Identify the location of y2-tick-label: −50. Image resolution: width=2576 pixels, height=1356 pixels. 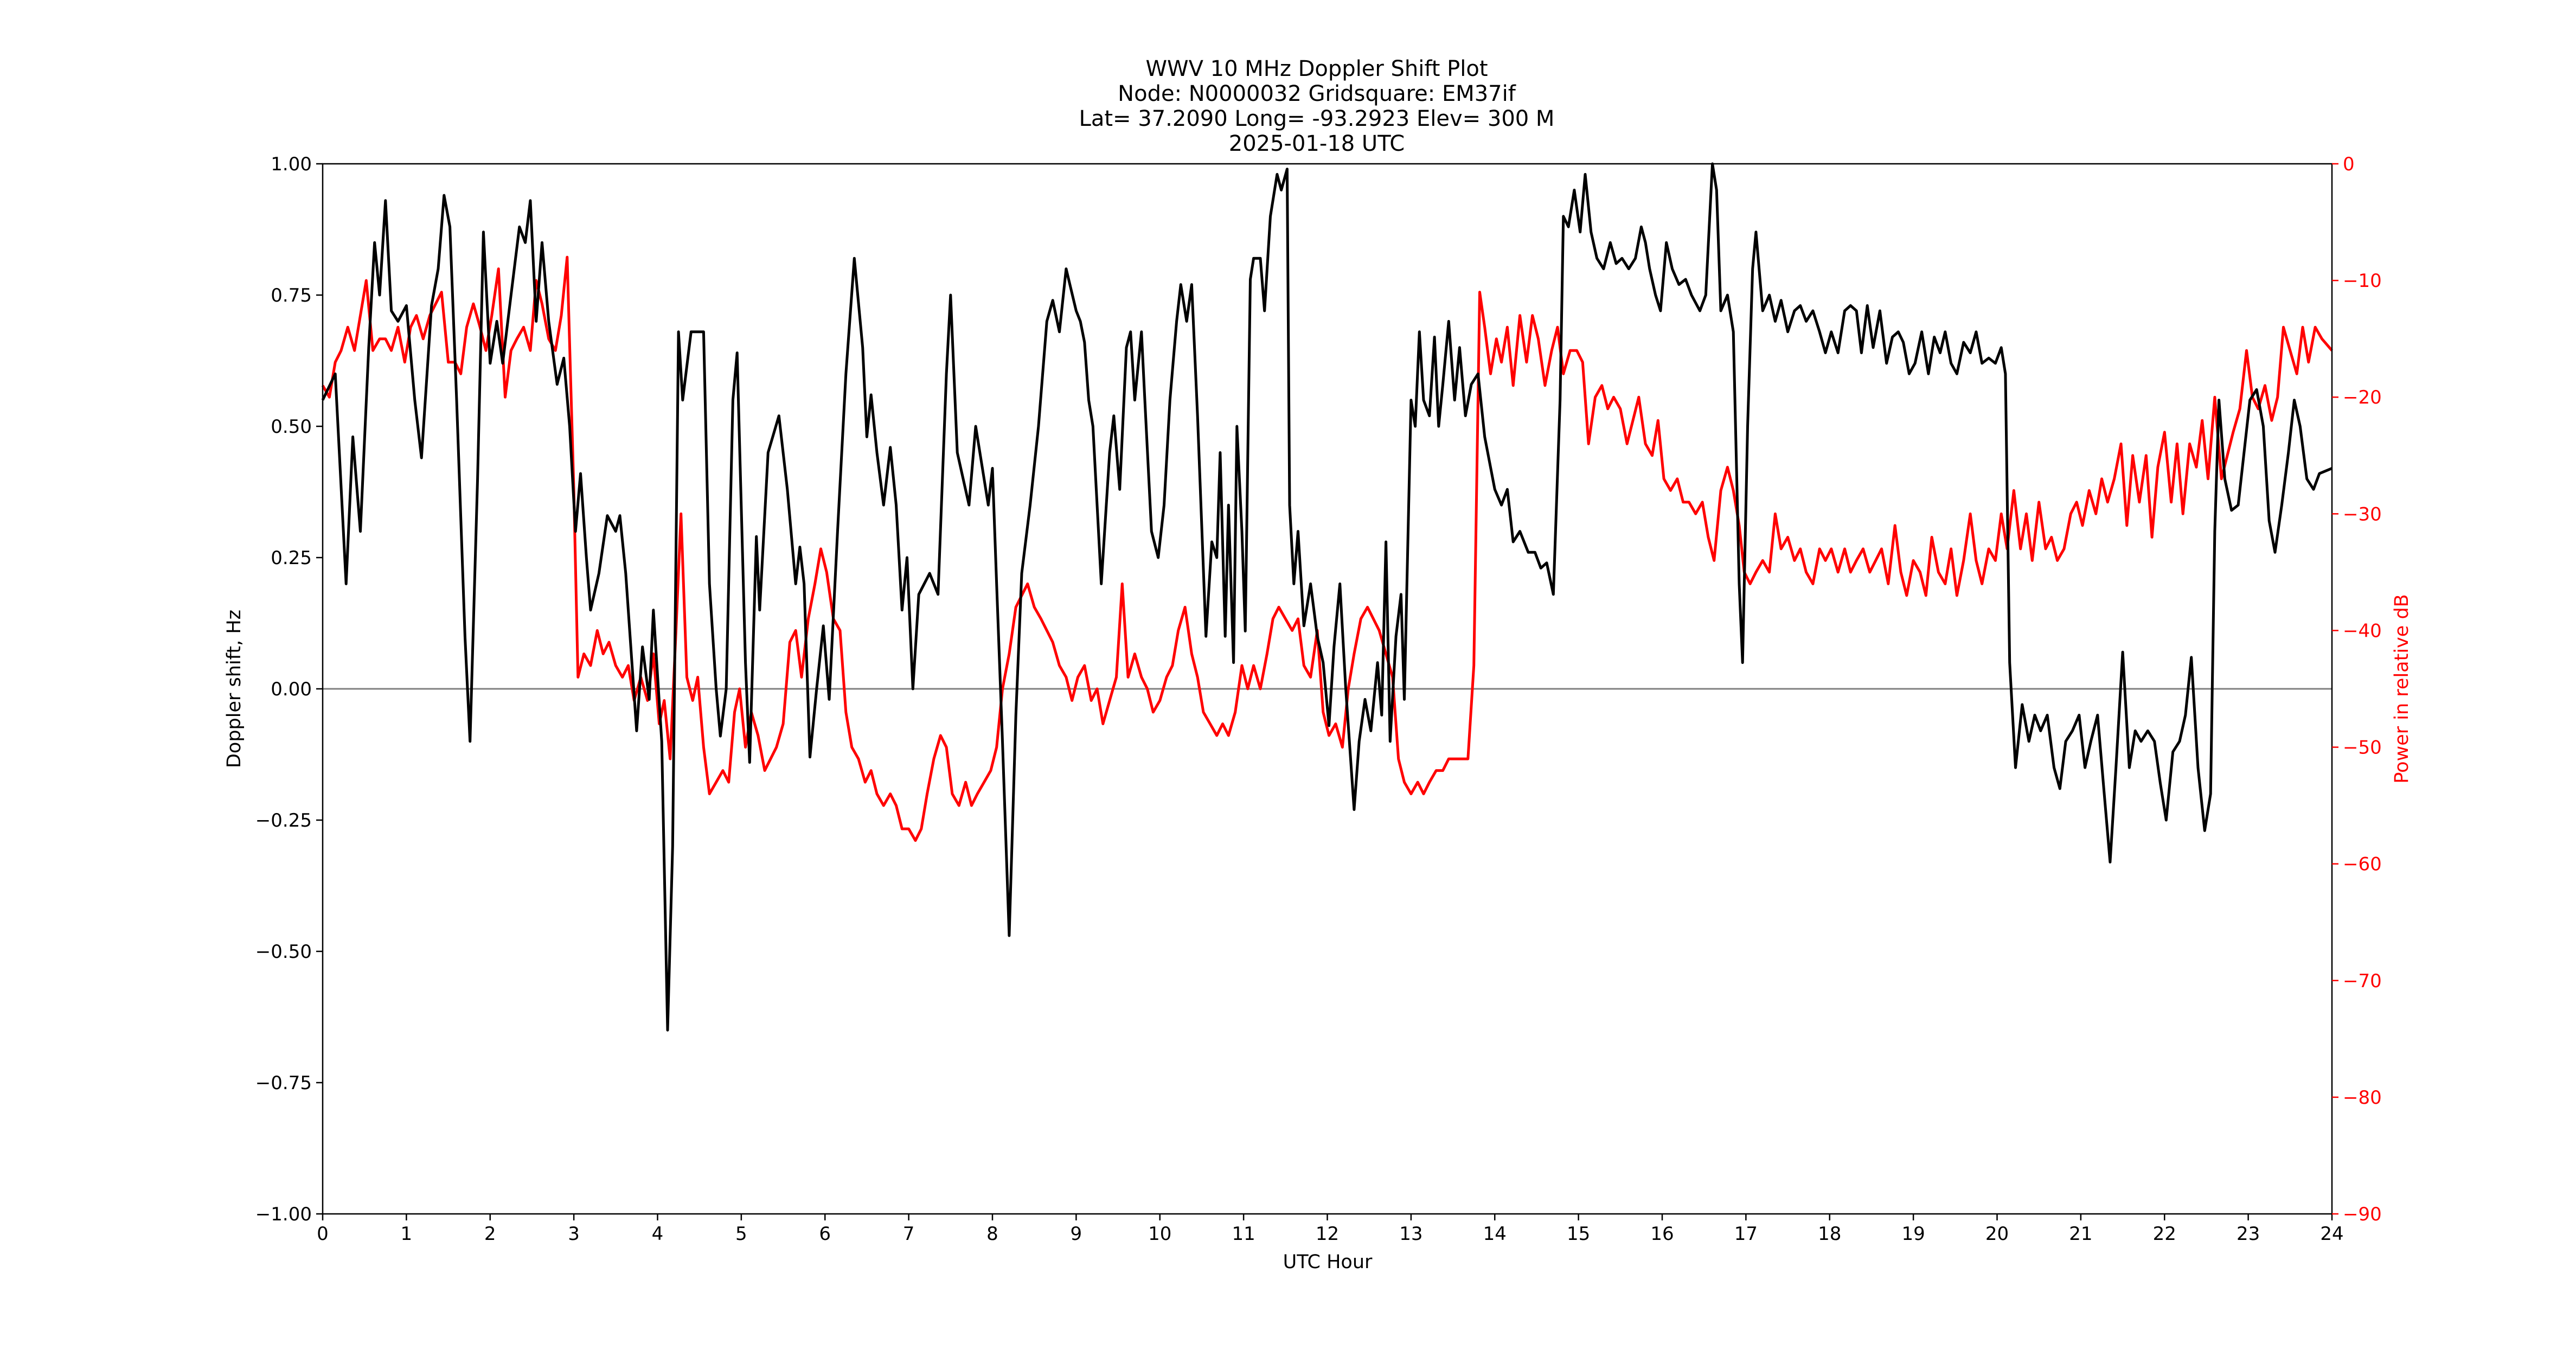
(2362, 748).